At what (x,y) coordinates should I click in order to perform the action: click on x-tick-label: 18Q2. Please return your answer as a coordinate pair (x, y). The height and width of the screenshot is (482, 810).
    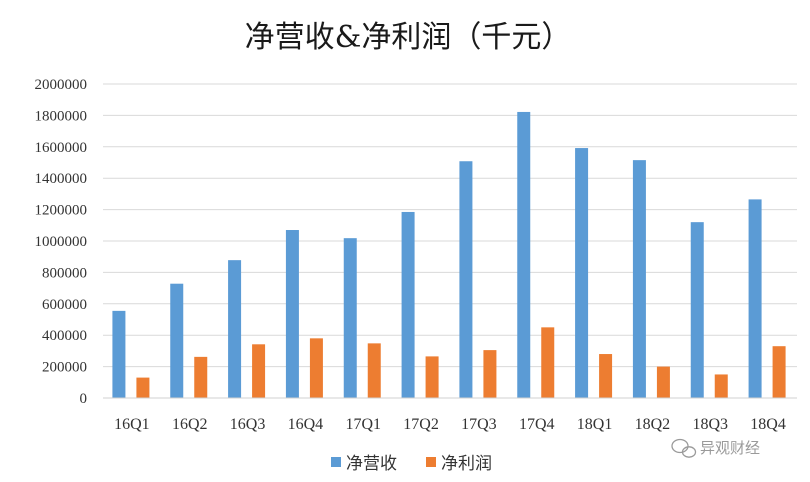
    Looking at the image, I should click on (653, 424).